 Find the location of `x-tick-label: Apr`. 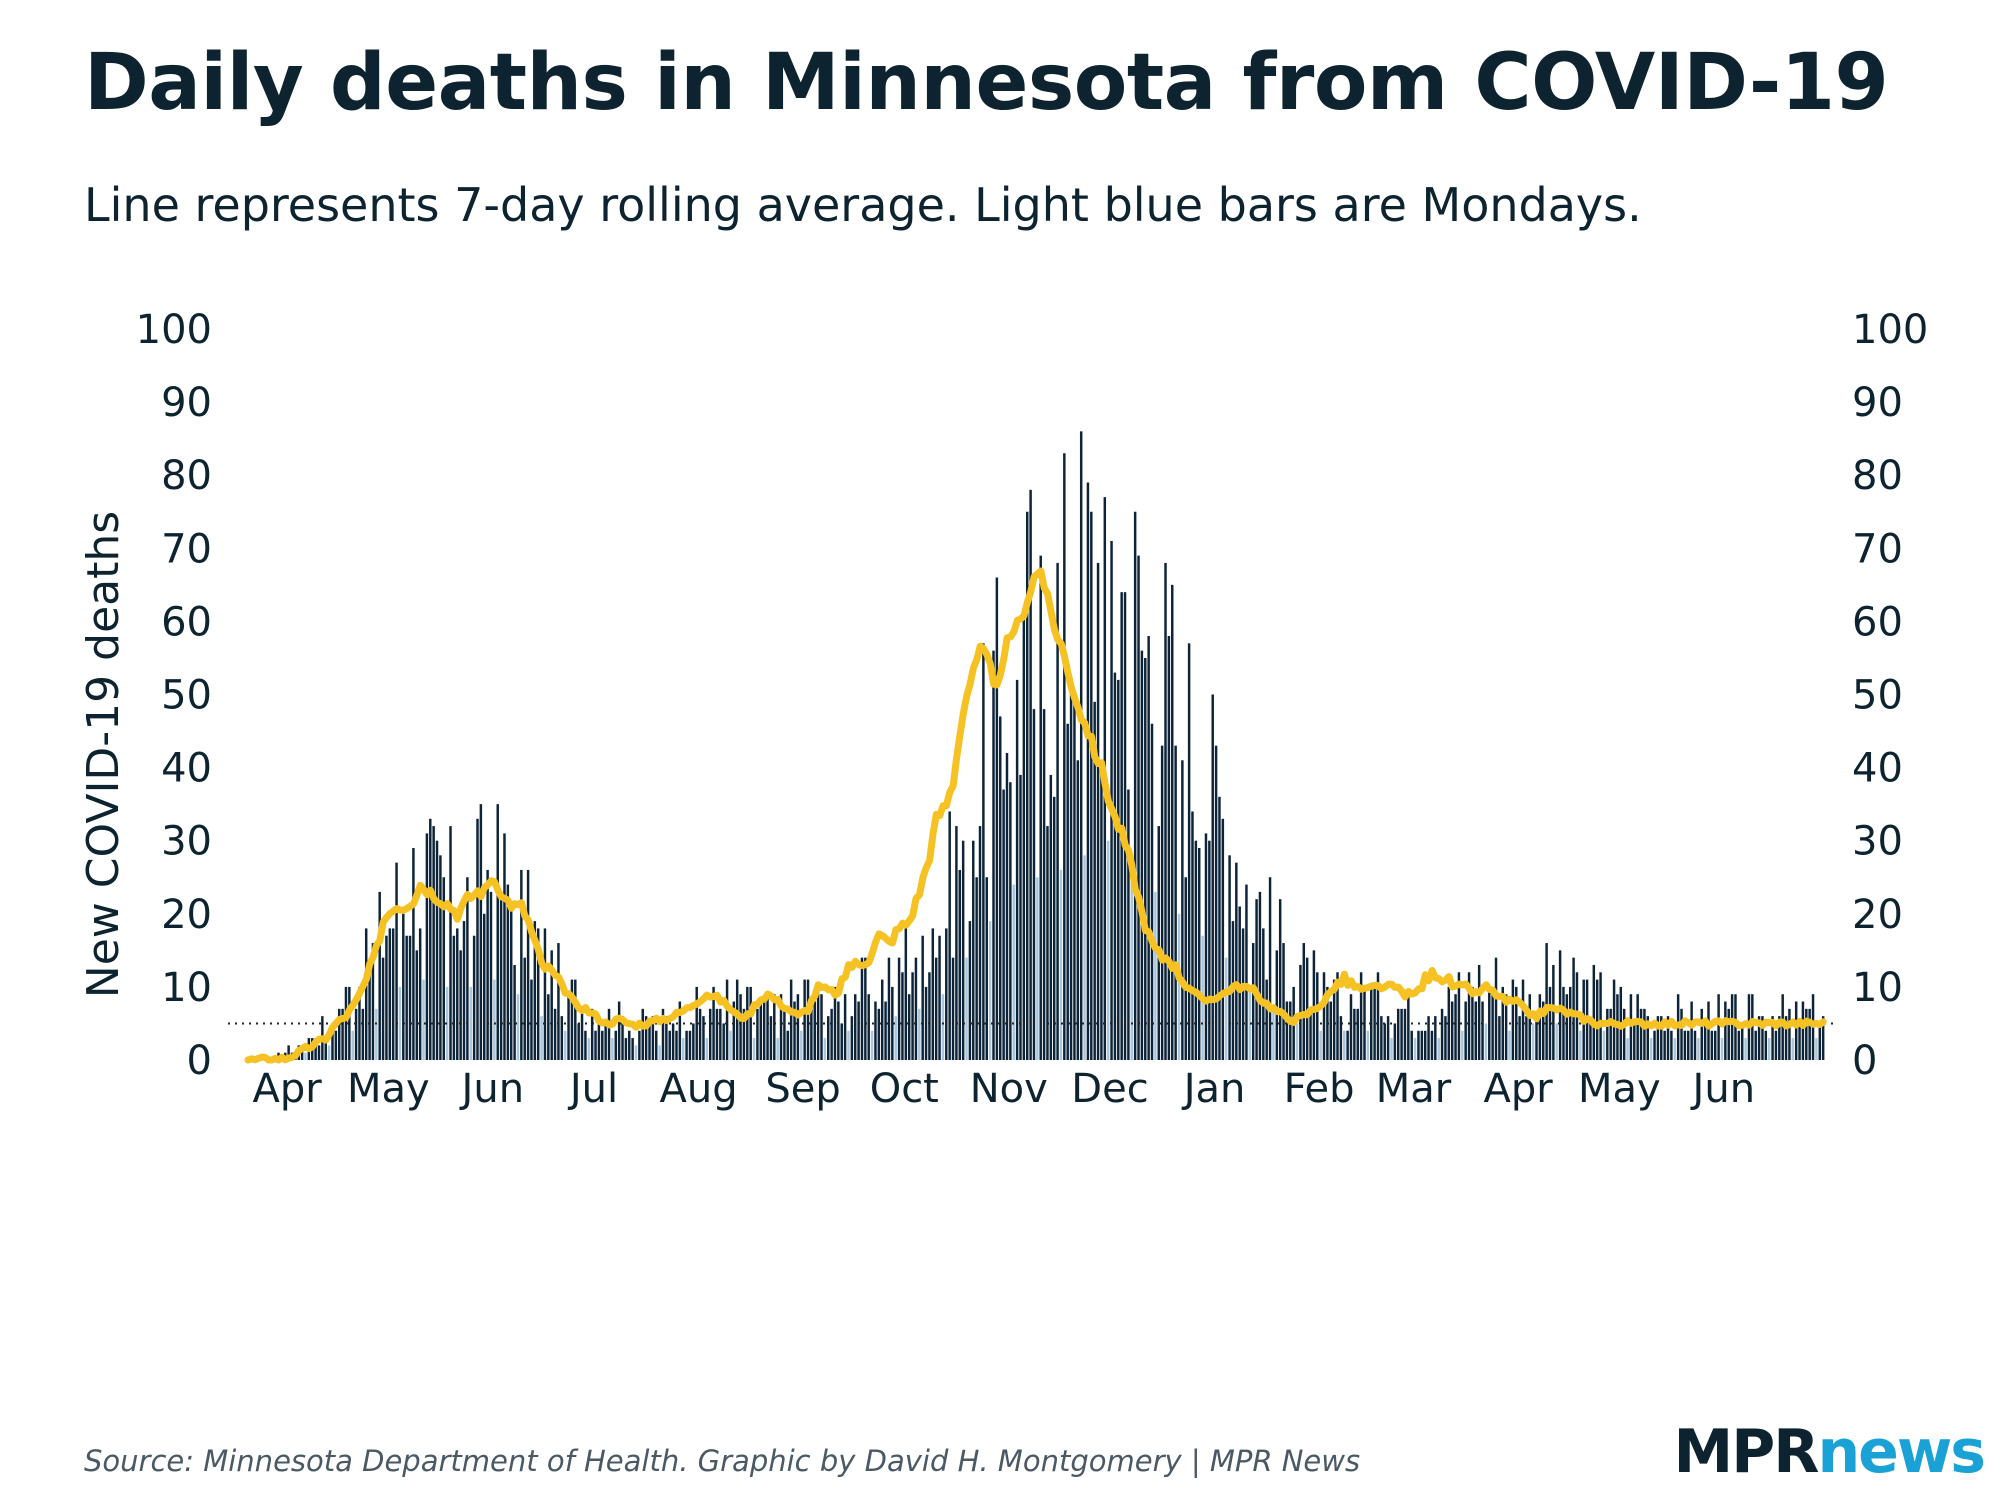

x-tick-label: Apr is located at coordinates (287, 1089).